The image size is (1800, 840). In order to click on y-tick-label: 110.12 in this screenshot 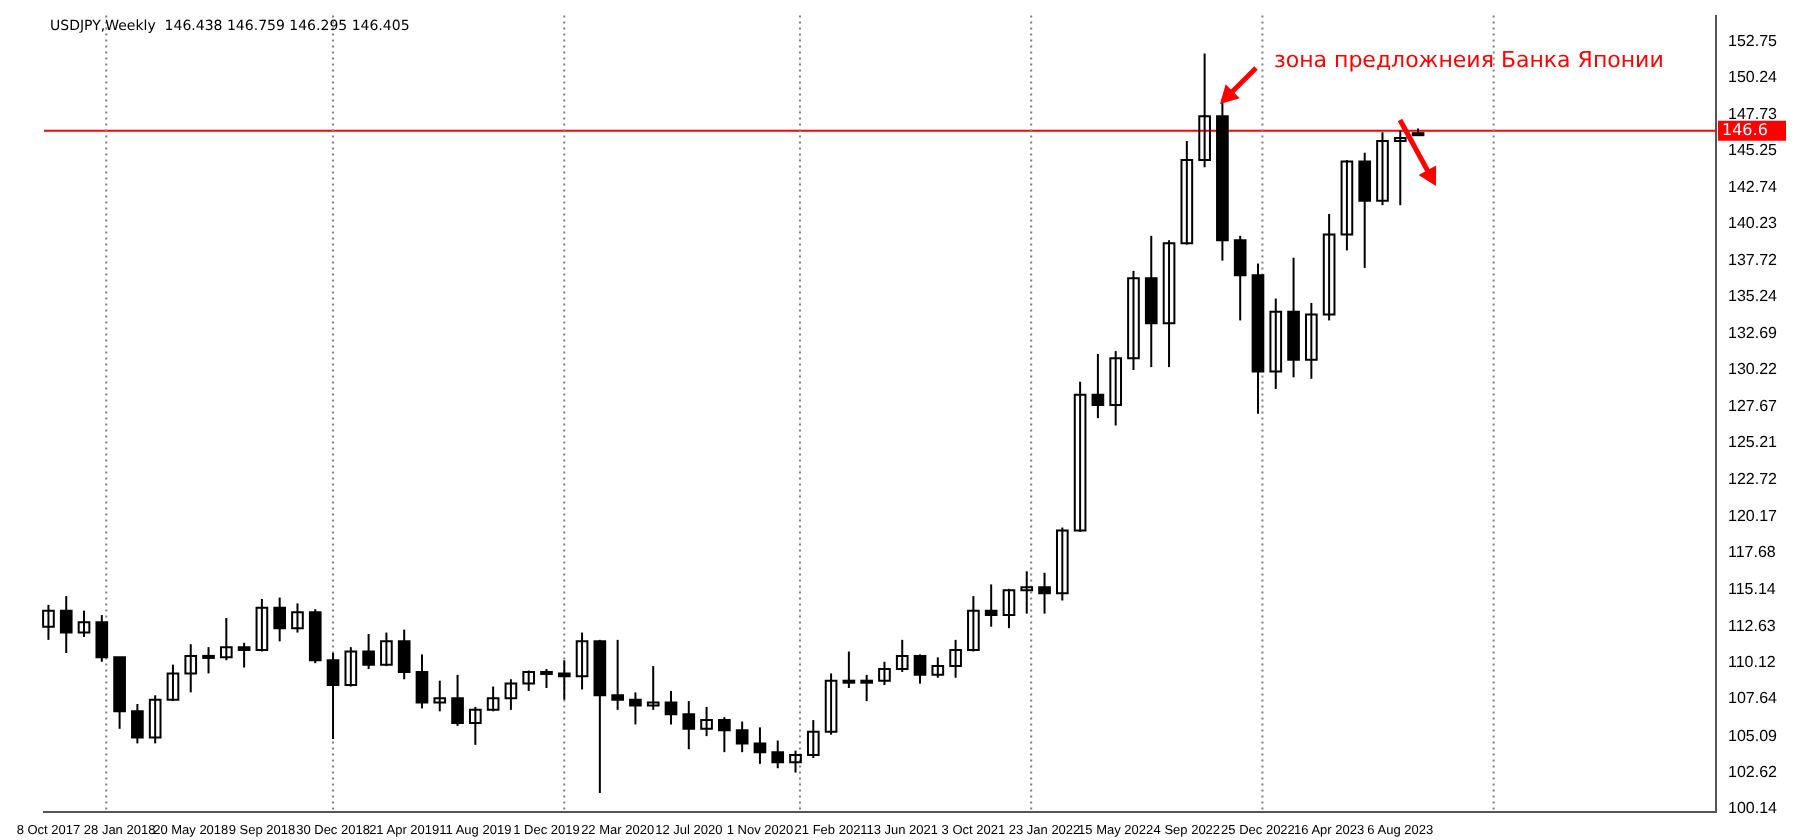, I will do `click(1752, 662)`.